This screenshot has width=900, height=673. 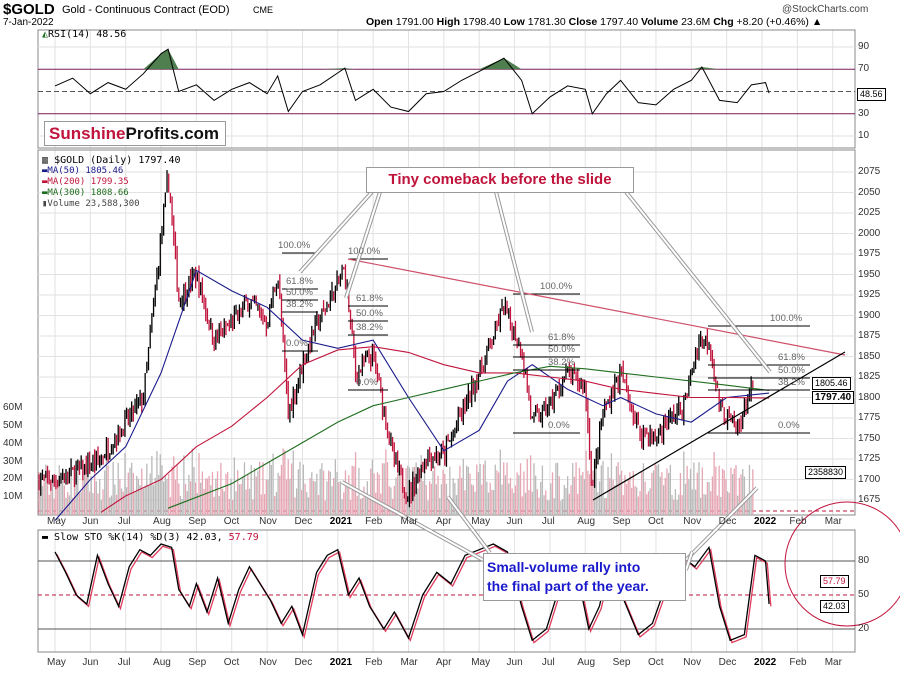 What do you see at coordinates (500, 180) in the screenshot?
I see `annotation-tiny-comeback: Tiny comeback before the slide` at bounding box center [500, 180].